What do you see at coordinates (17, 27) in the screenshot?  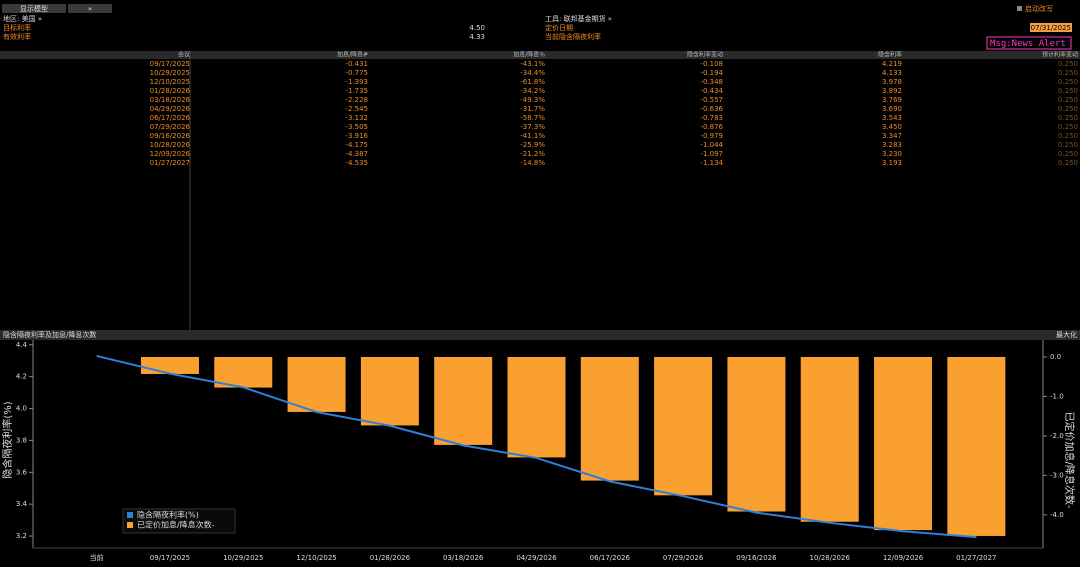 I see `target-rate-label: 目标利率` at bounding box center [17, 27].